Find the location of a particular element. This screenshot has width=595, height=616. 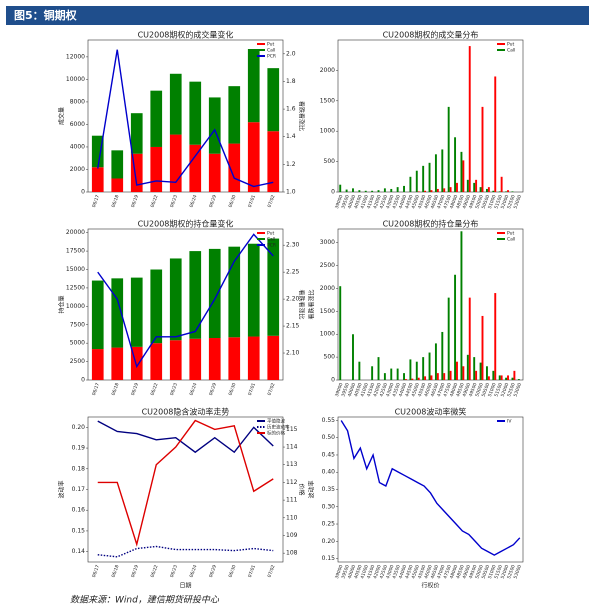

x-tick-label: 50500 is located at coordinates (486, 202).